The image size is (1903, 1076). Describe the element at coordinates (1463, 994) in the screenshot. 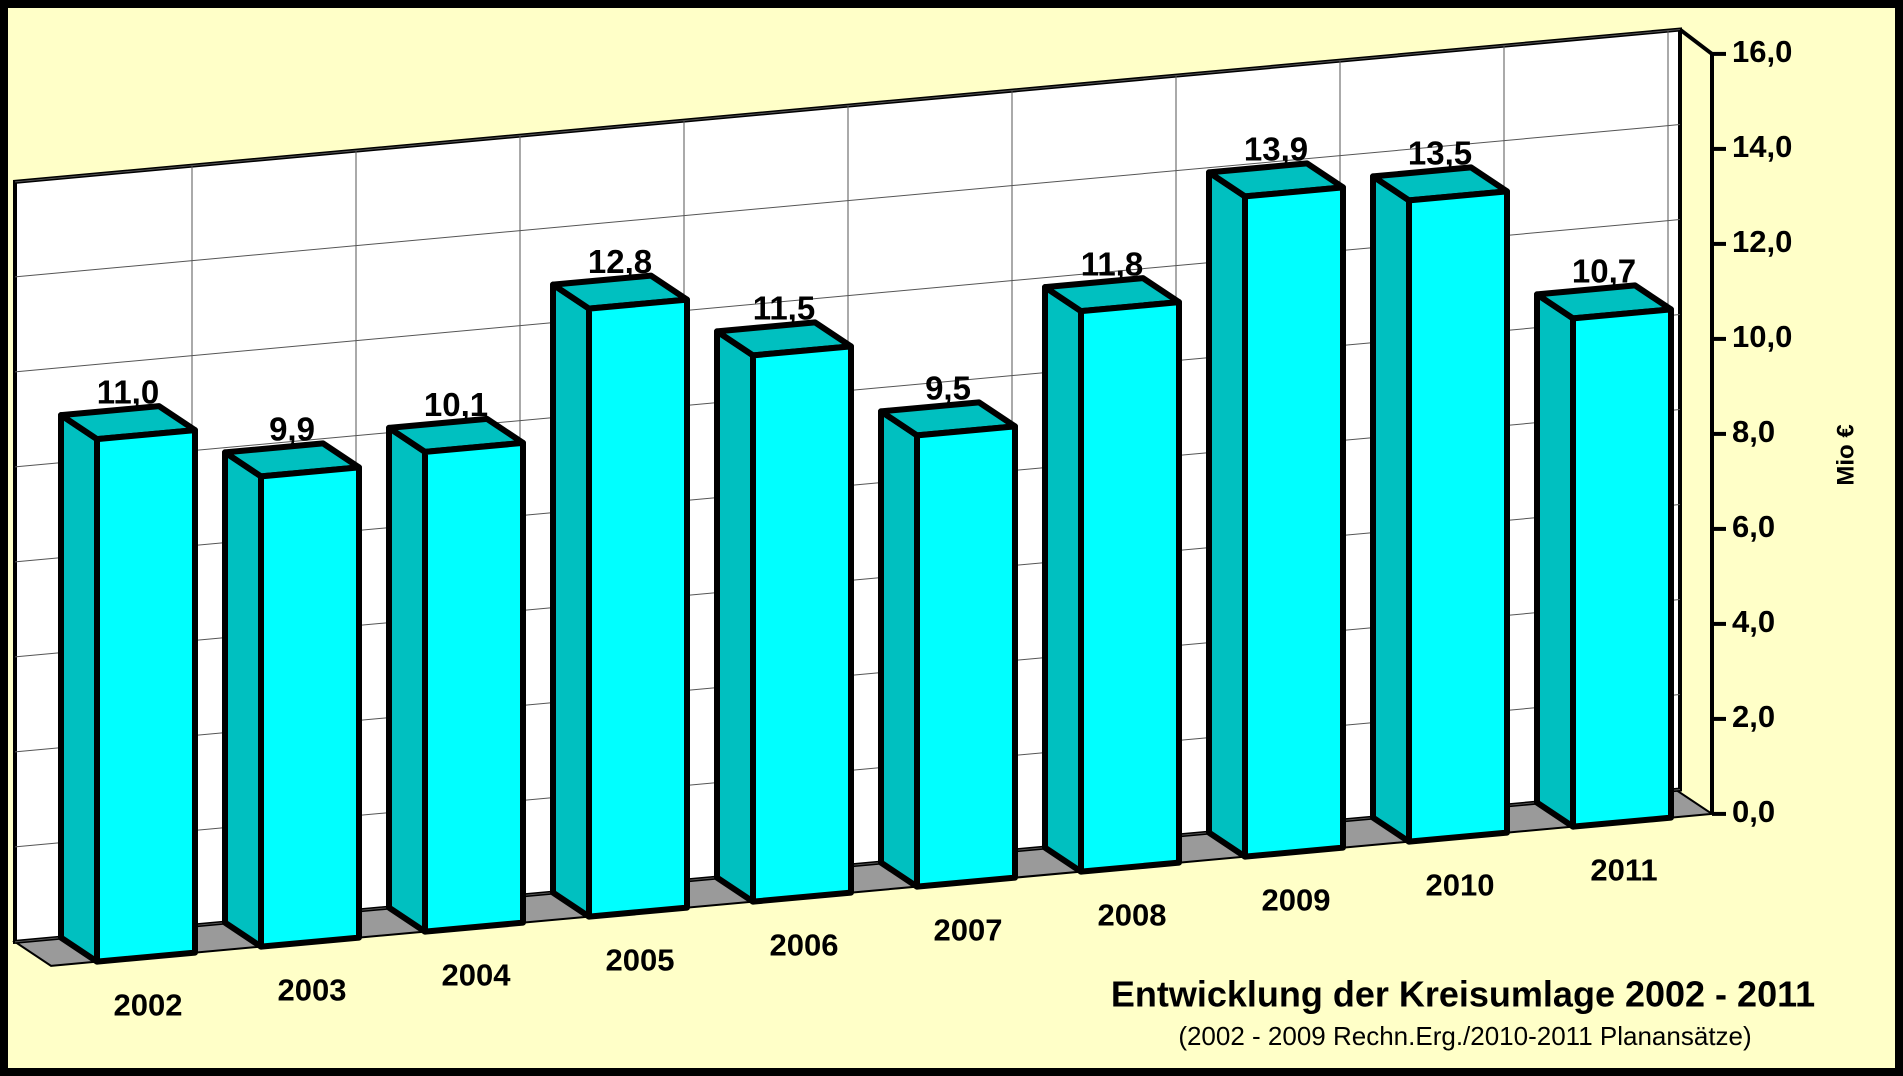

I see `chart-title: Entwicklung der Kreisumlage 2002 - 2011` at that location.